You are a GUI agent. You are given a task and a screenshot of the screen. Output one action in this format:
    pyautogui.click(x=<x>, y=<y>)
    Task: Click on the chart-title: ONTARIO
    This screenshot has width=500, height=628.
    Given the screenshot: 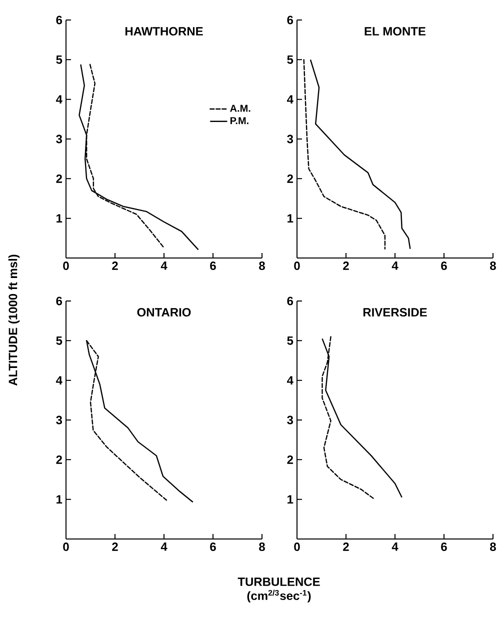 What is the action you would take?
    pyautogui.click(x=164, y=312)
    